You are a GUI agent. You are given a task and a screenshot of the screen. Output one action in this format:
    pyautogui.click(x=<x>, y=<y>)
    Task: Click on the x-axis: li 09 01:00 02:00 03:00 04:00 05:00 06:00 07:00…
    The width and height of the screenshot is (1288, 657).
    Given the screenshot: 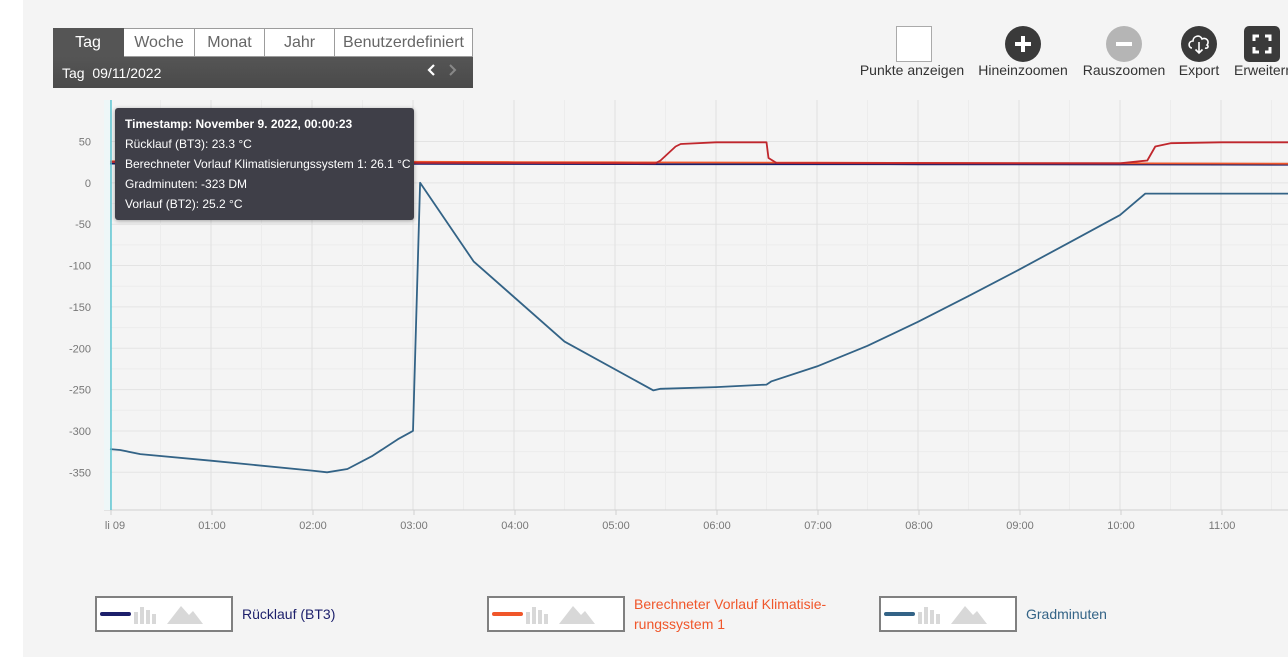 What is the action you would take?
    pyautogui.click(x=670, y=521)
    